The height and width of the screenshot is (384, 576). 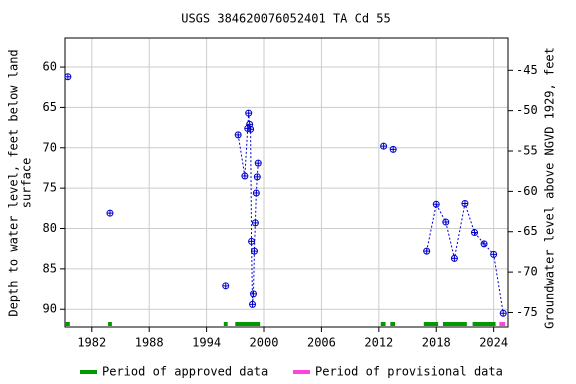 What do you see at coordinates (264, 343) in the screenshot?
I see `x-tick-label: 2000` at bounding box center [264, 343].